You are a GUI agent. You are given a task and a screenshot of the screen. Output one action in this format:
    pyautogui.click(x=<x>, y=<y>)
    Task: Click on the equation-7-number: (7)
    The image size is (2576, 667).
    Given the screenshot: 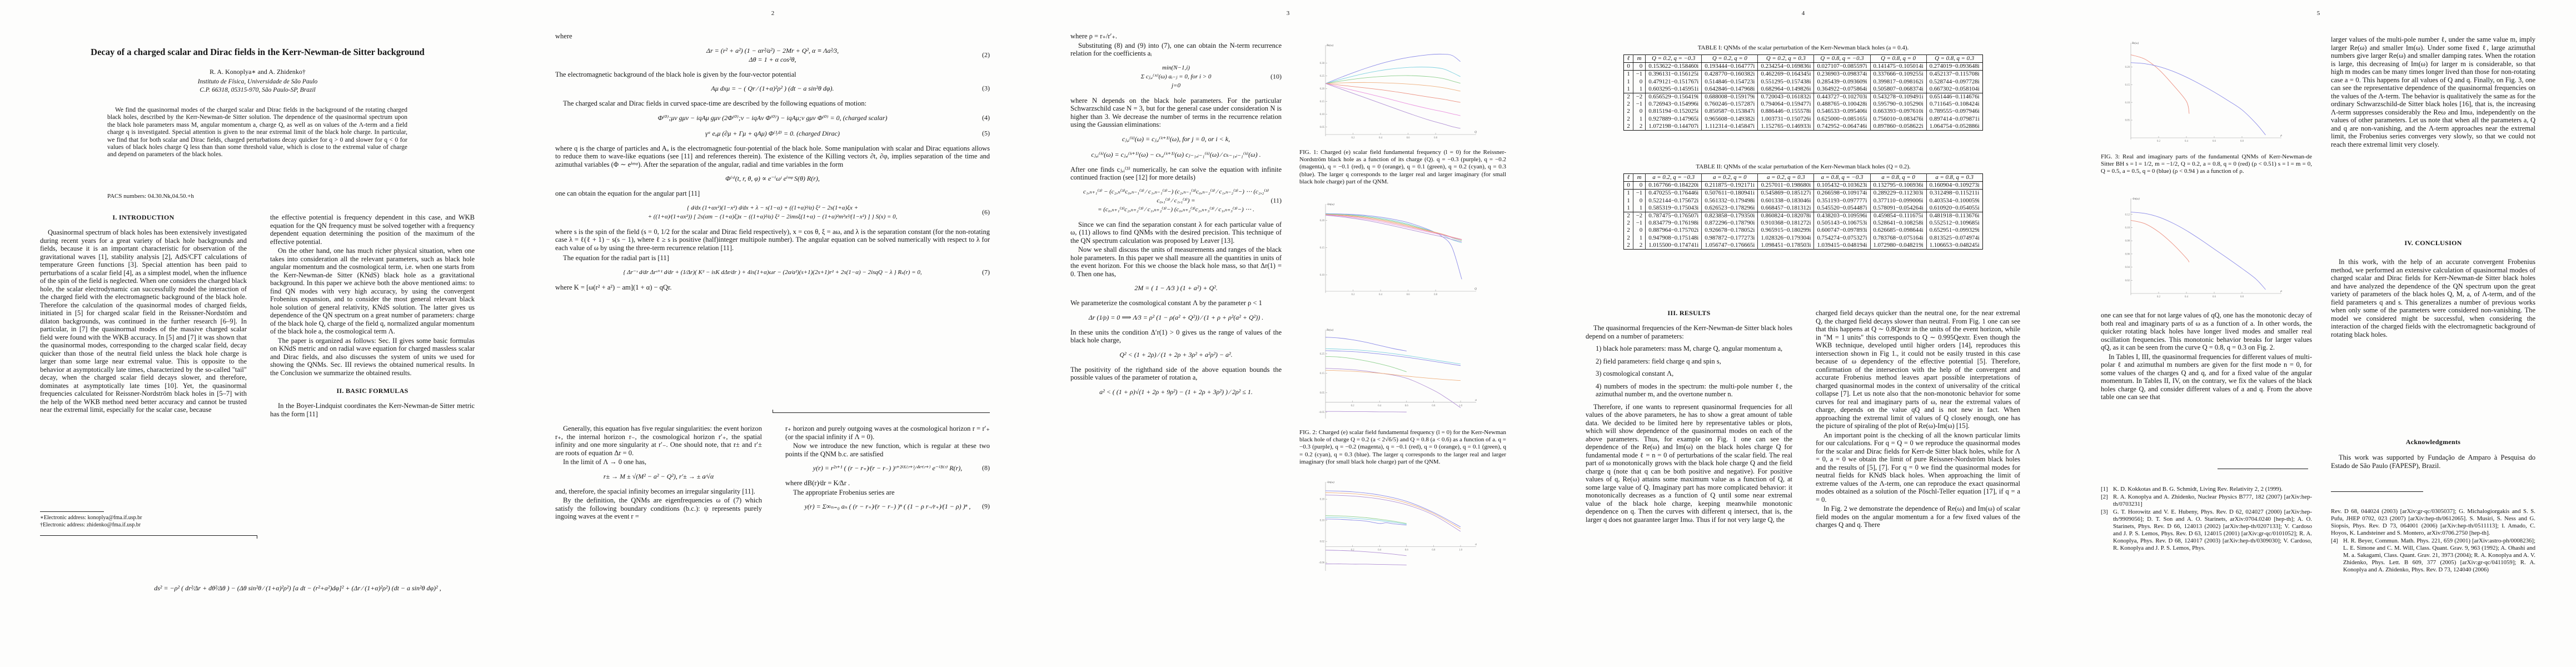 What is the action you would take?
    pyautogui.click(x=986, y=272)
    